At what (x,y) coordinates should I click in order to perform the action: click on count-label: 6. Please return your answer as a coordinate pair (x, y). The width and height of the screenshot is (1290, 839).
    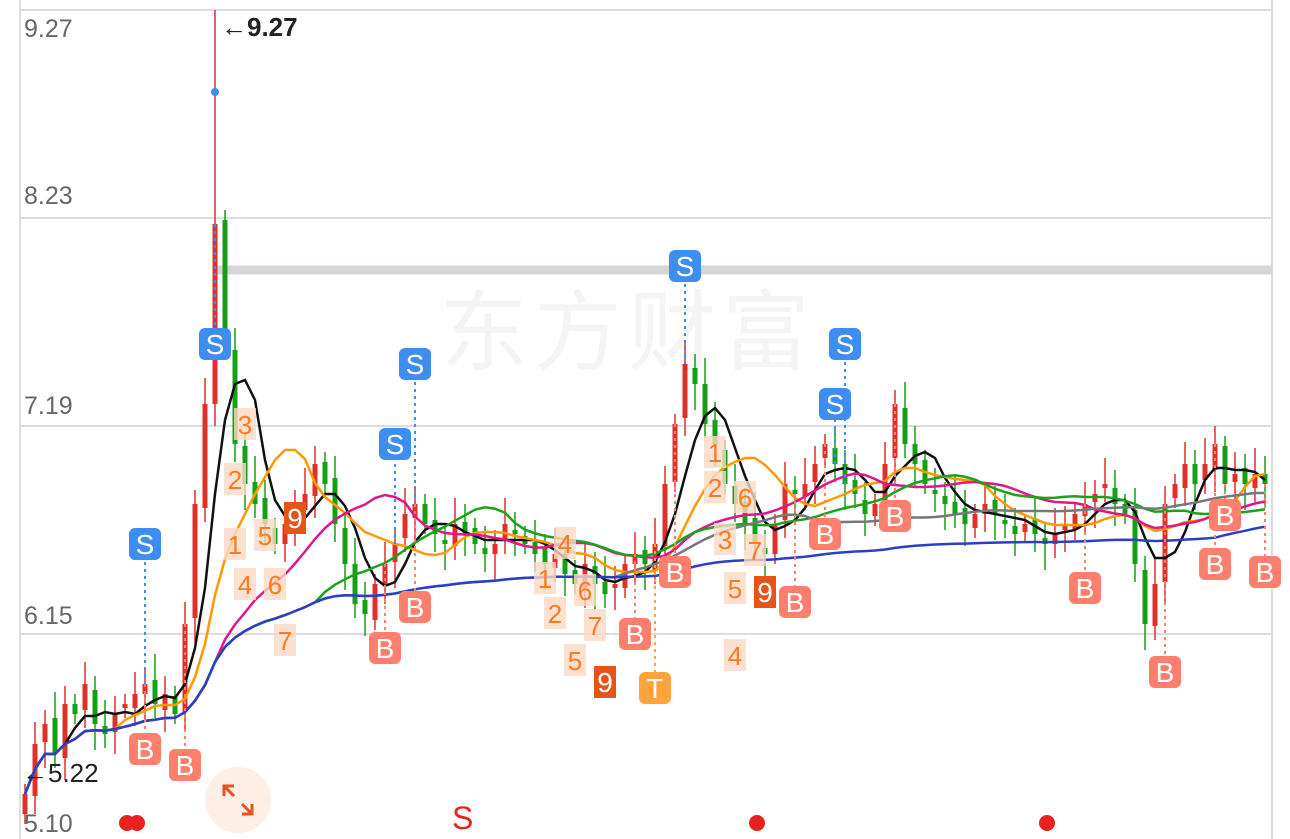
    Looking at the image, I should click on (745, 498).